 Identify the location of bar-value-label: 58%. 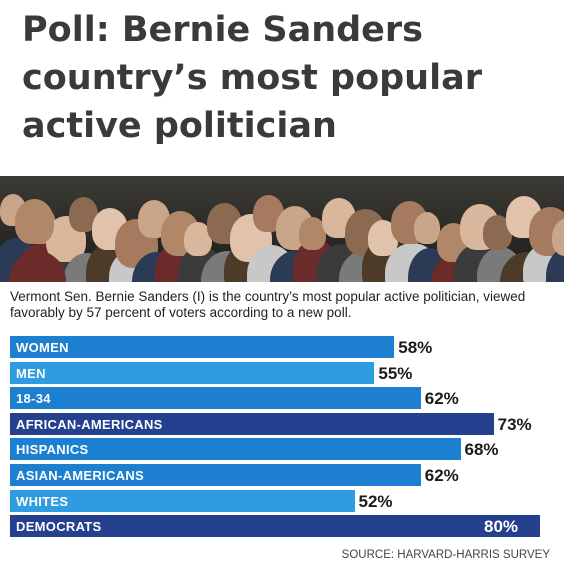
(415, 347).